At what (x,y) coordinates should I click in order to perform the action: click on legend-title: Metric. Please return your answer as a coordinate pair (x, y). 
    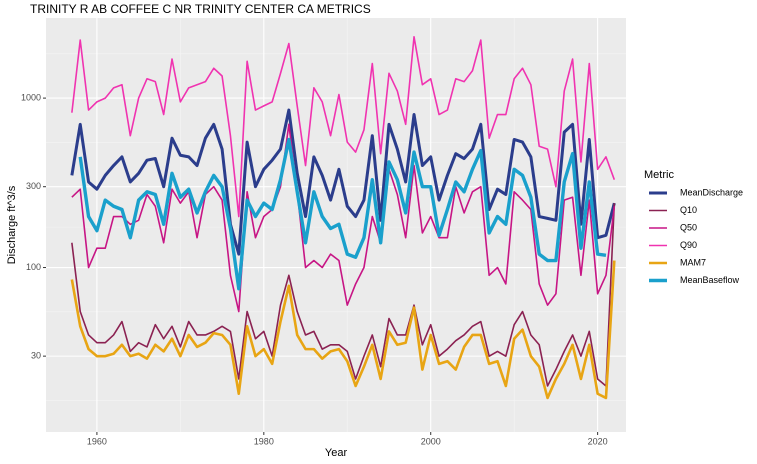
    Looking at the image, I should click on (659, 175).